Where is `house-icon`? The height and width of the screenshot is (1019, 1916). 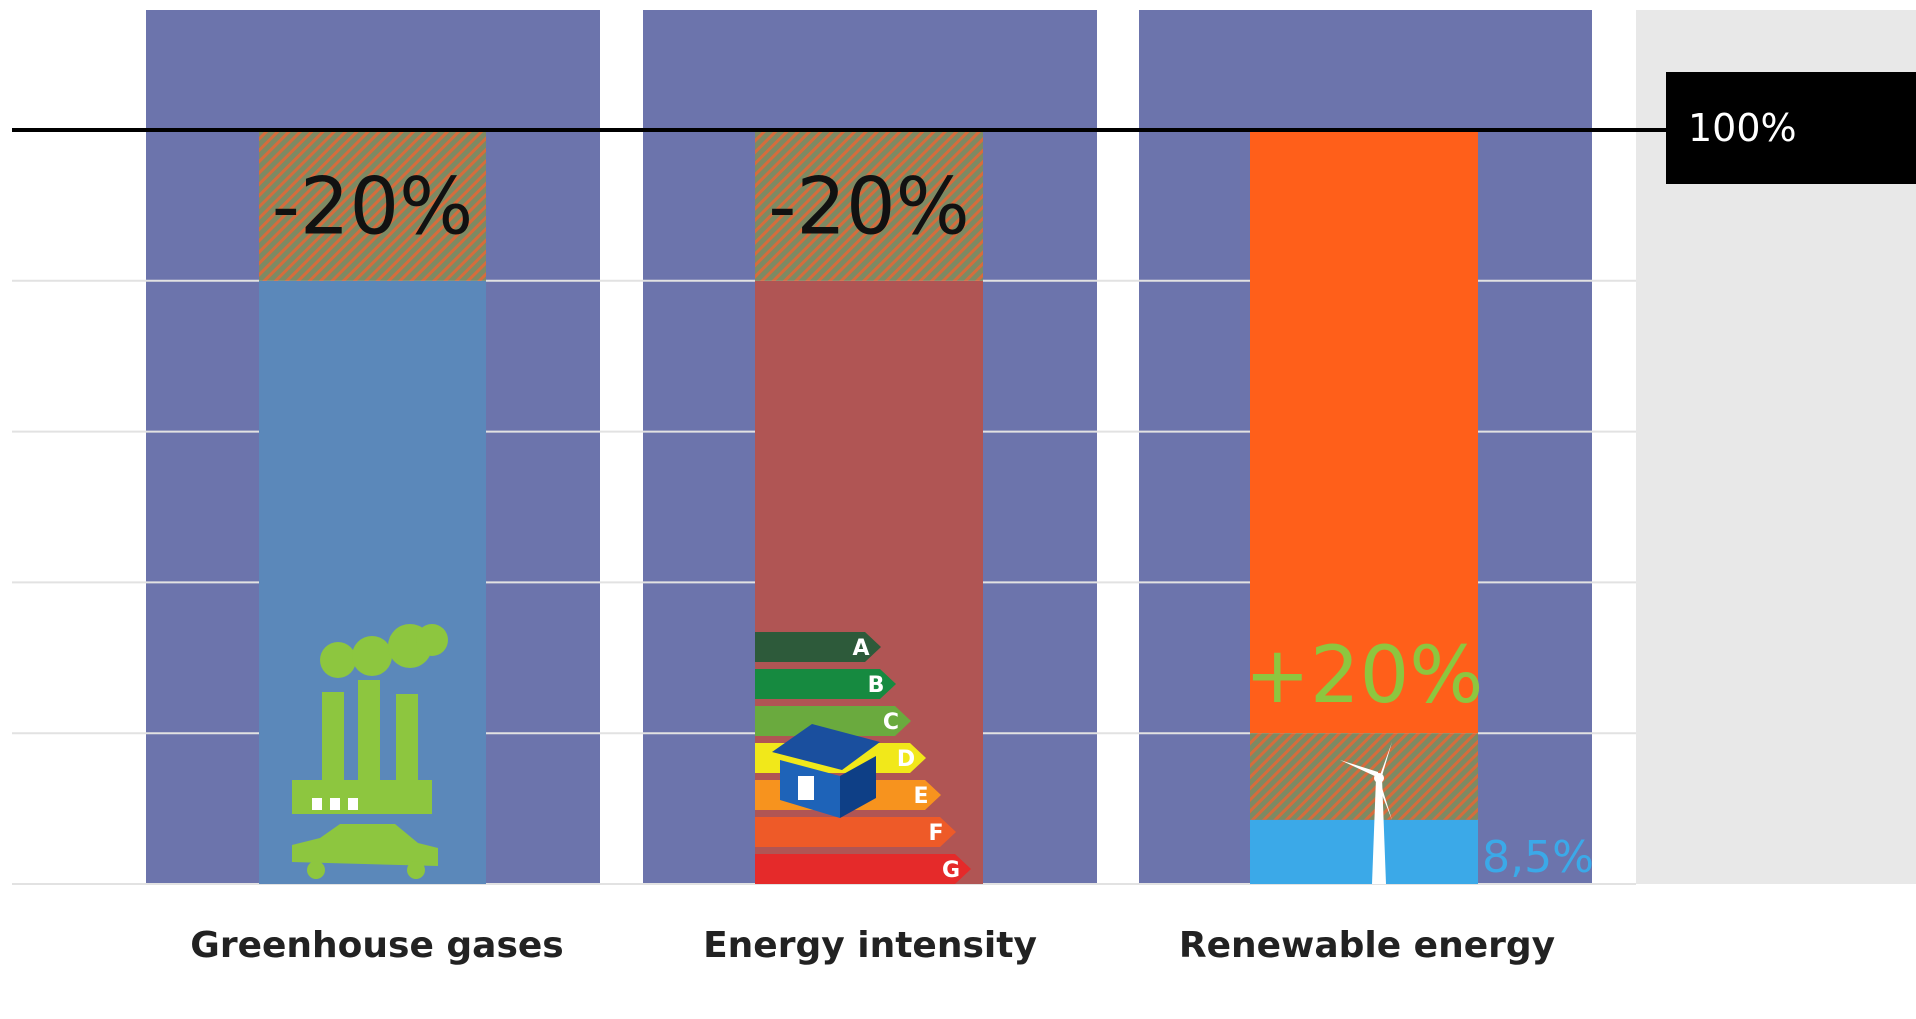 house-icon is located at coordinates (826, 771).